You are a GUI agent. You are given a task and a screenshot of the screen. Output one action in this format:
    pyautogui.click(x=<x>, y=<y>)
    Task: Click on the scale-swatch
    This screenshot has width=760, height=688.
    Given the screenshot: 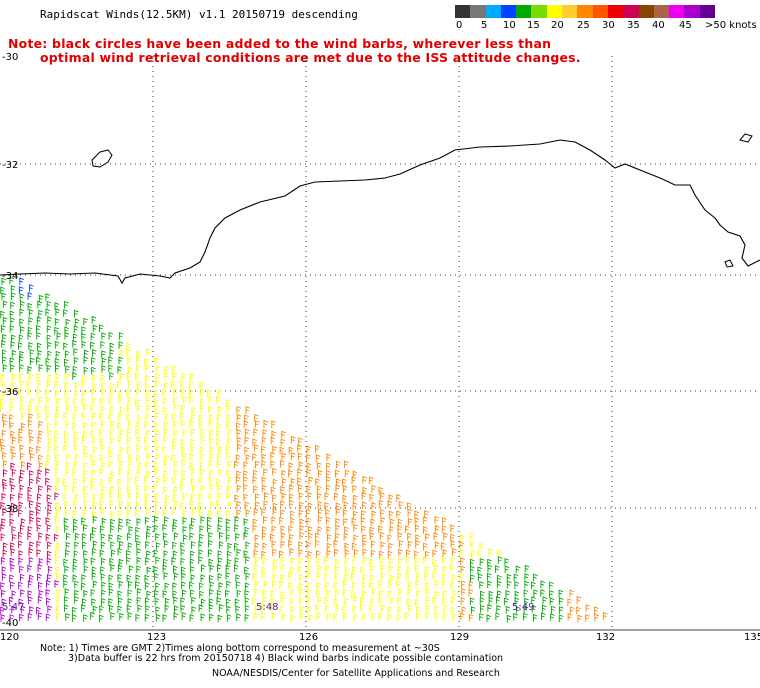 What is the action you would take?
    pyautogui.click(x=554, y=11)
    